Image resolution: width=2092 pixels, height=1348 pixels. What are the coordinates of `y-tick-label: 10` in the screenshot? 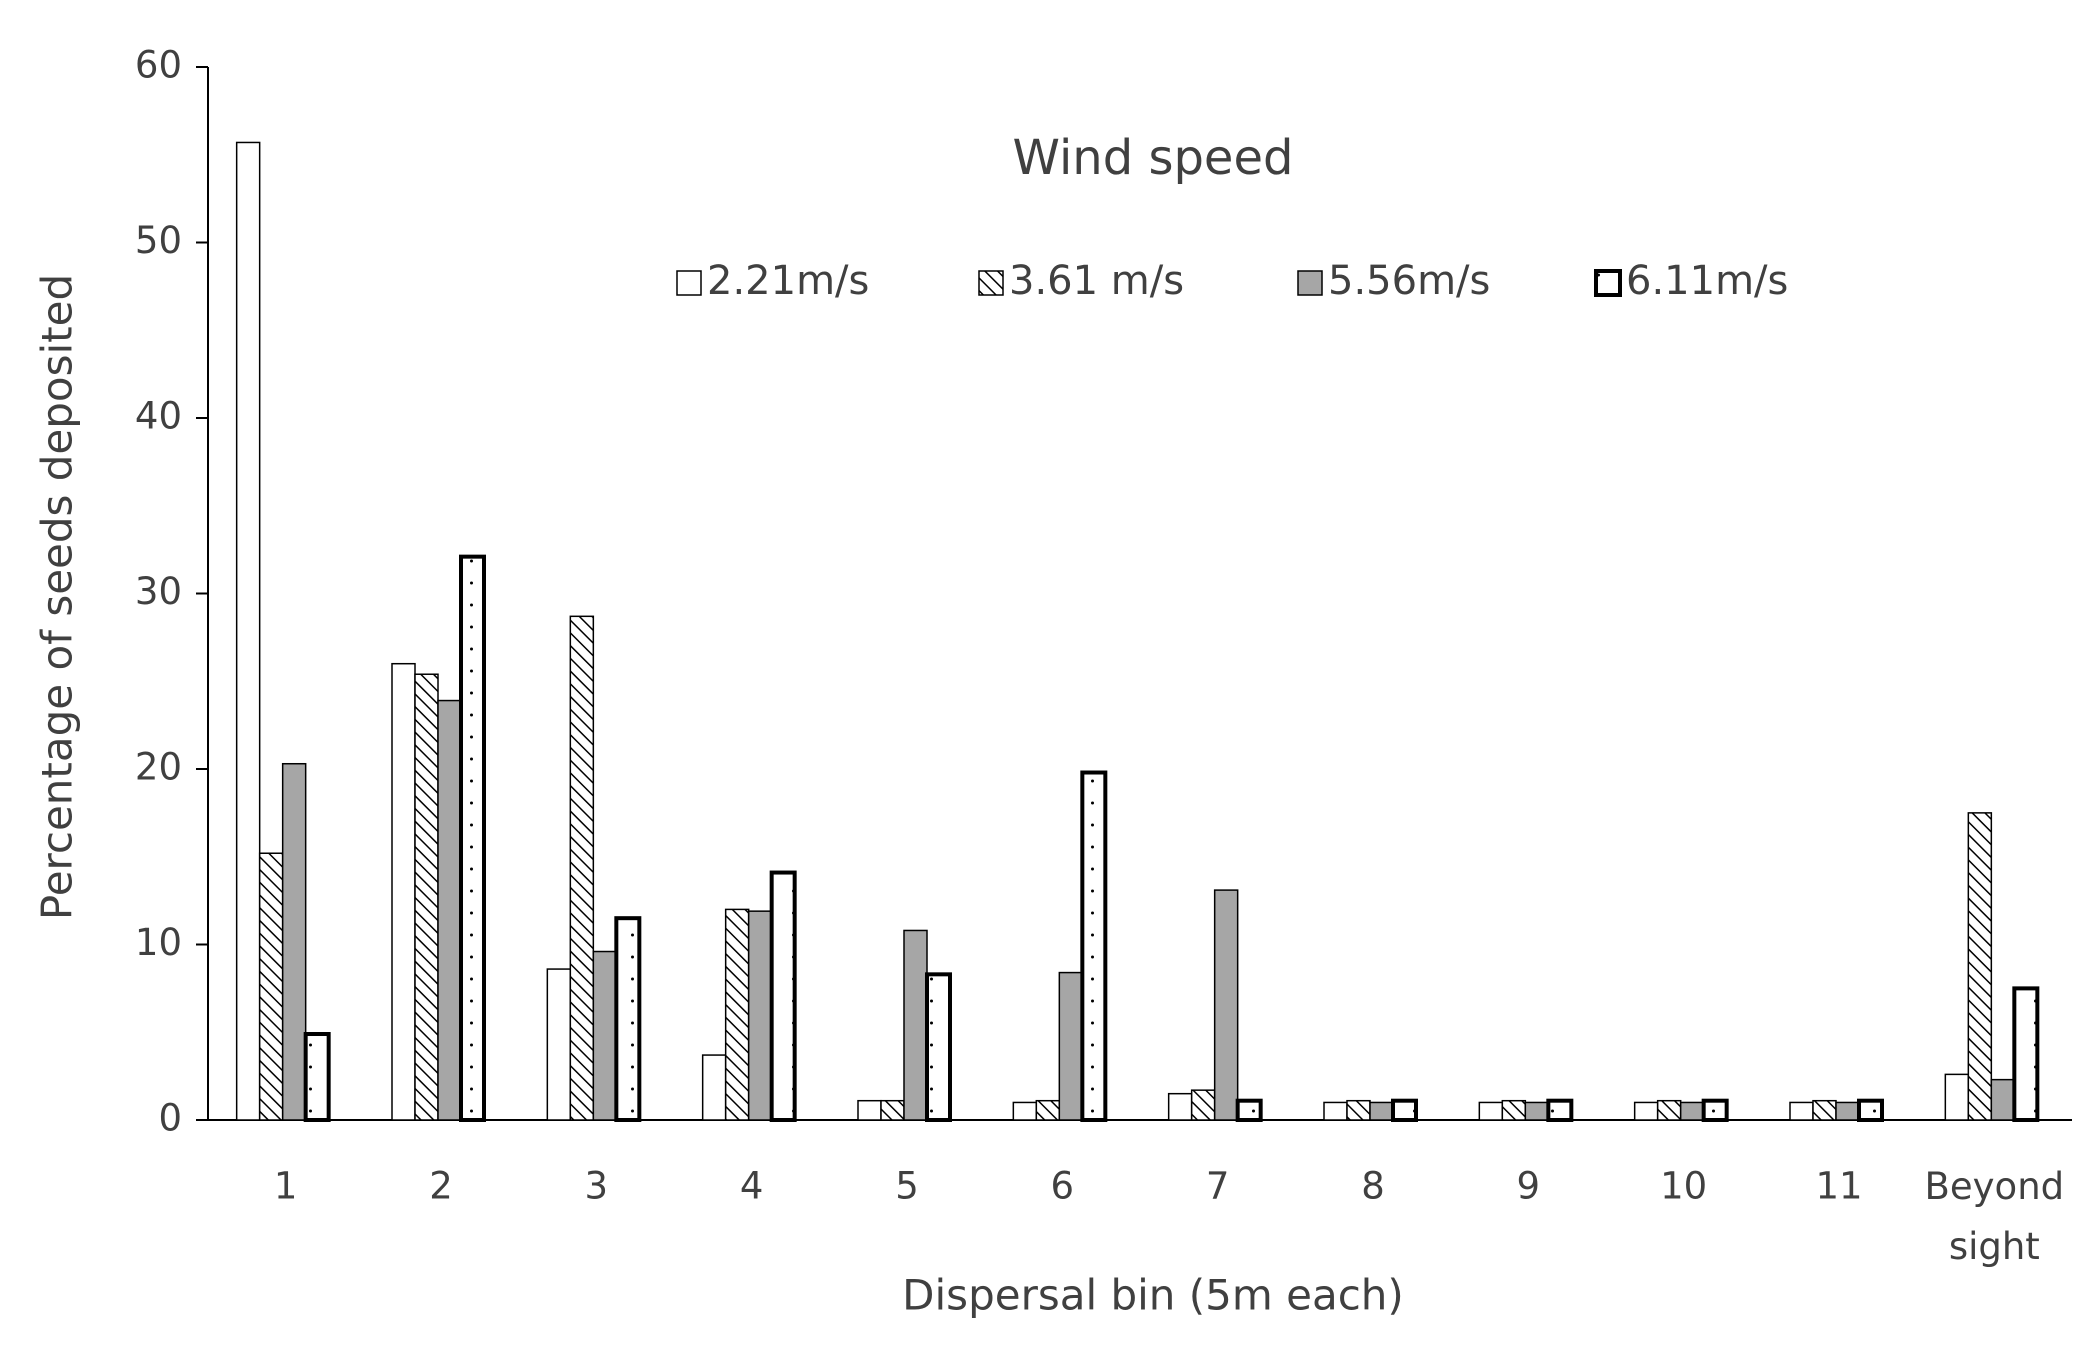 It's located at (158, 942).